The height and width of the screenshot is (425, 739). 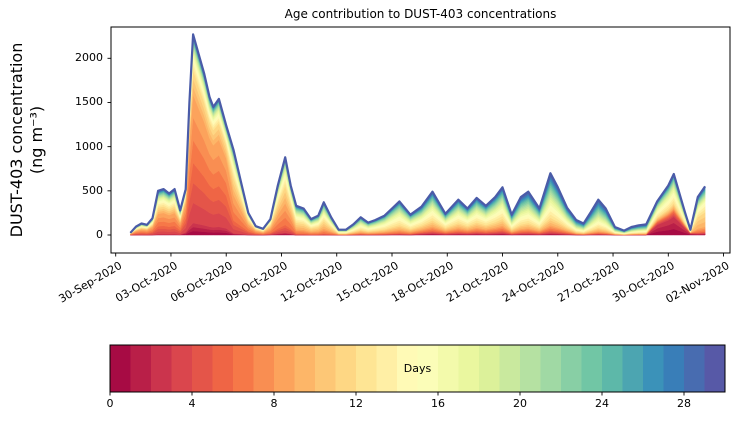 What do you see at coordinates (192, 403) in the screenshot?
I see `colorbar-tick-label: 4` at bounding box center [192, 403].